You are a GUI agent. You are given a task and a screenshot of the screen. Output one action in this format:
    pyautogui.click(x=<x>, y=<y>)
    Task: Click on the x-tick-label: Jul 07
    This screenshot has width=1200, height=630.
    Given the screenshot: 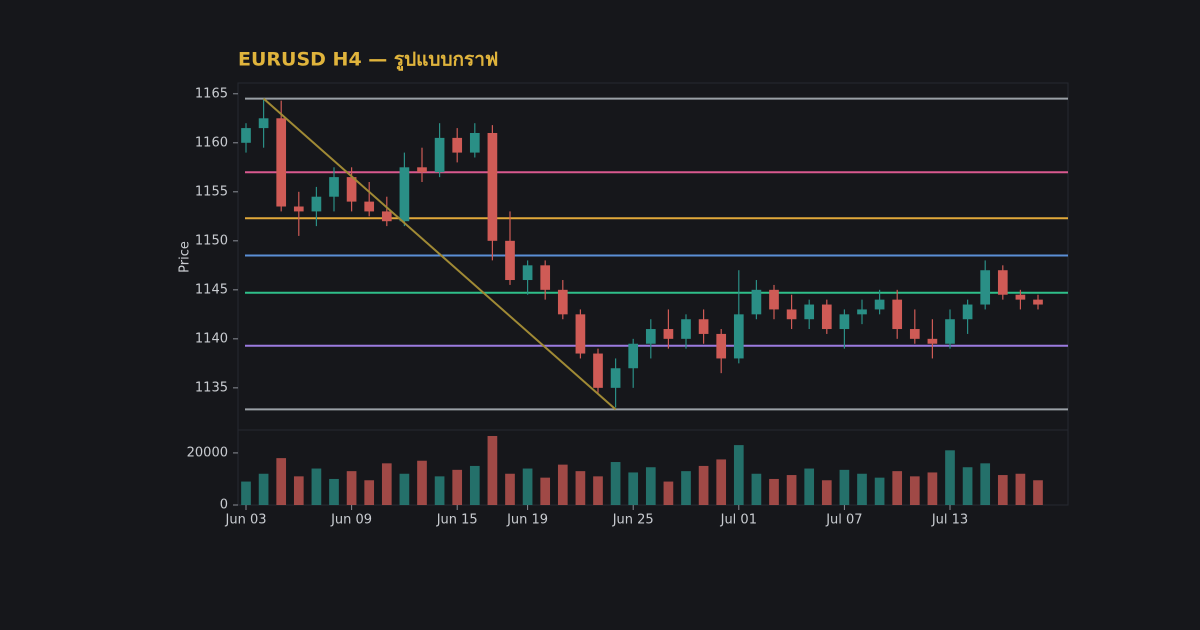 What is the action you would take?
    pyautogui.click(x=843, y=520)
    